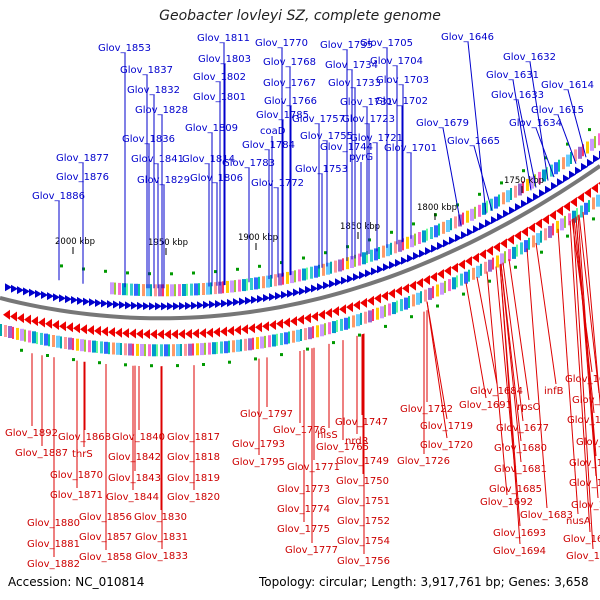 This screenshot has height=600, width=600. Describe the element at coordinates (58, 196) in the screenshot. I see `forward-gene-label: Glov_1886` at that location.